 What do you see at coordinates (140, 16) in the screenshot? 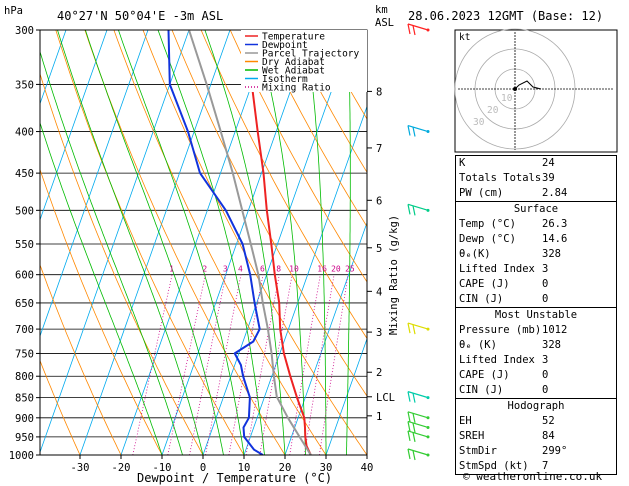
I see `location-title: 40°27'N 50°04'E -3m ASL` at bounding box center [140, 16].